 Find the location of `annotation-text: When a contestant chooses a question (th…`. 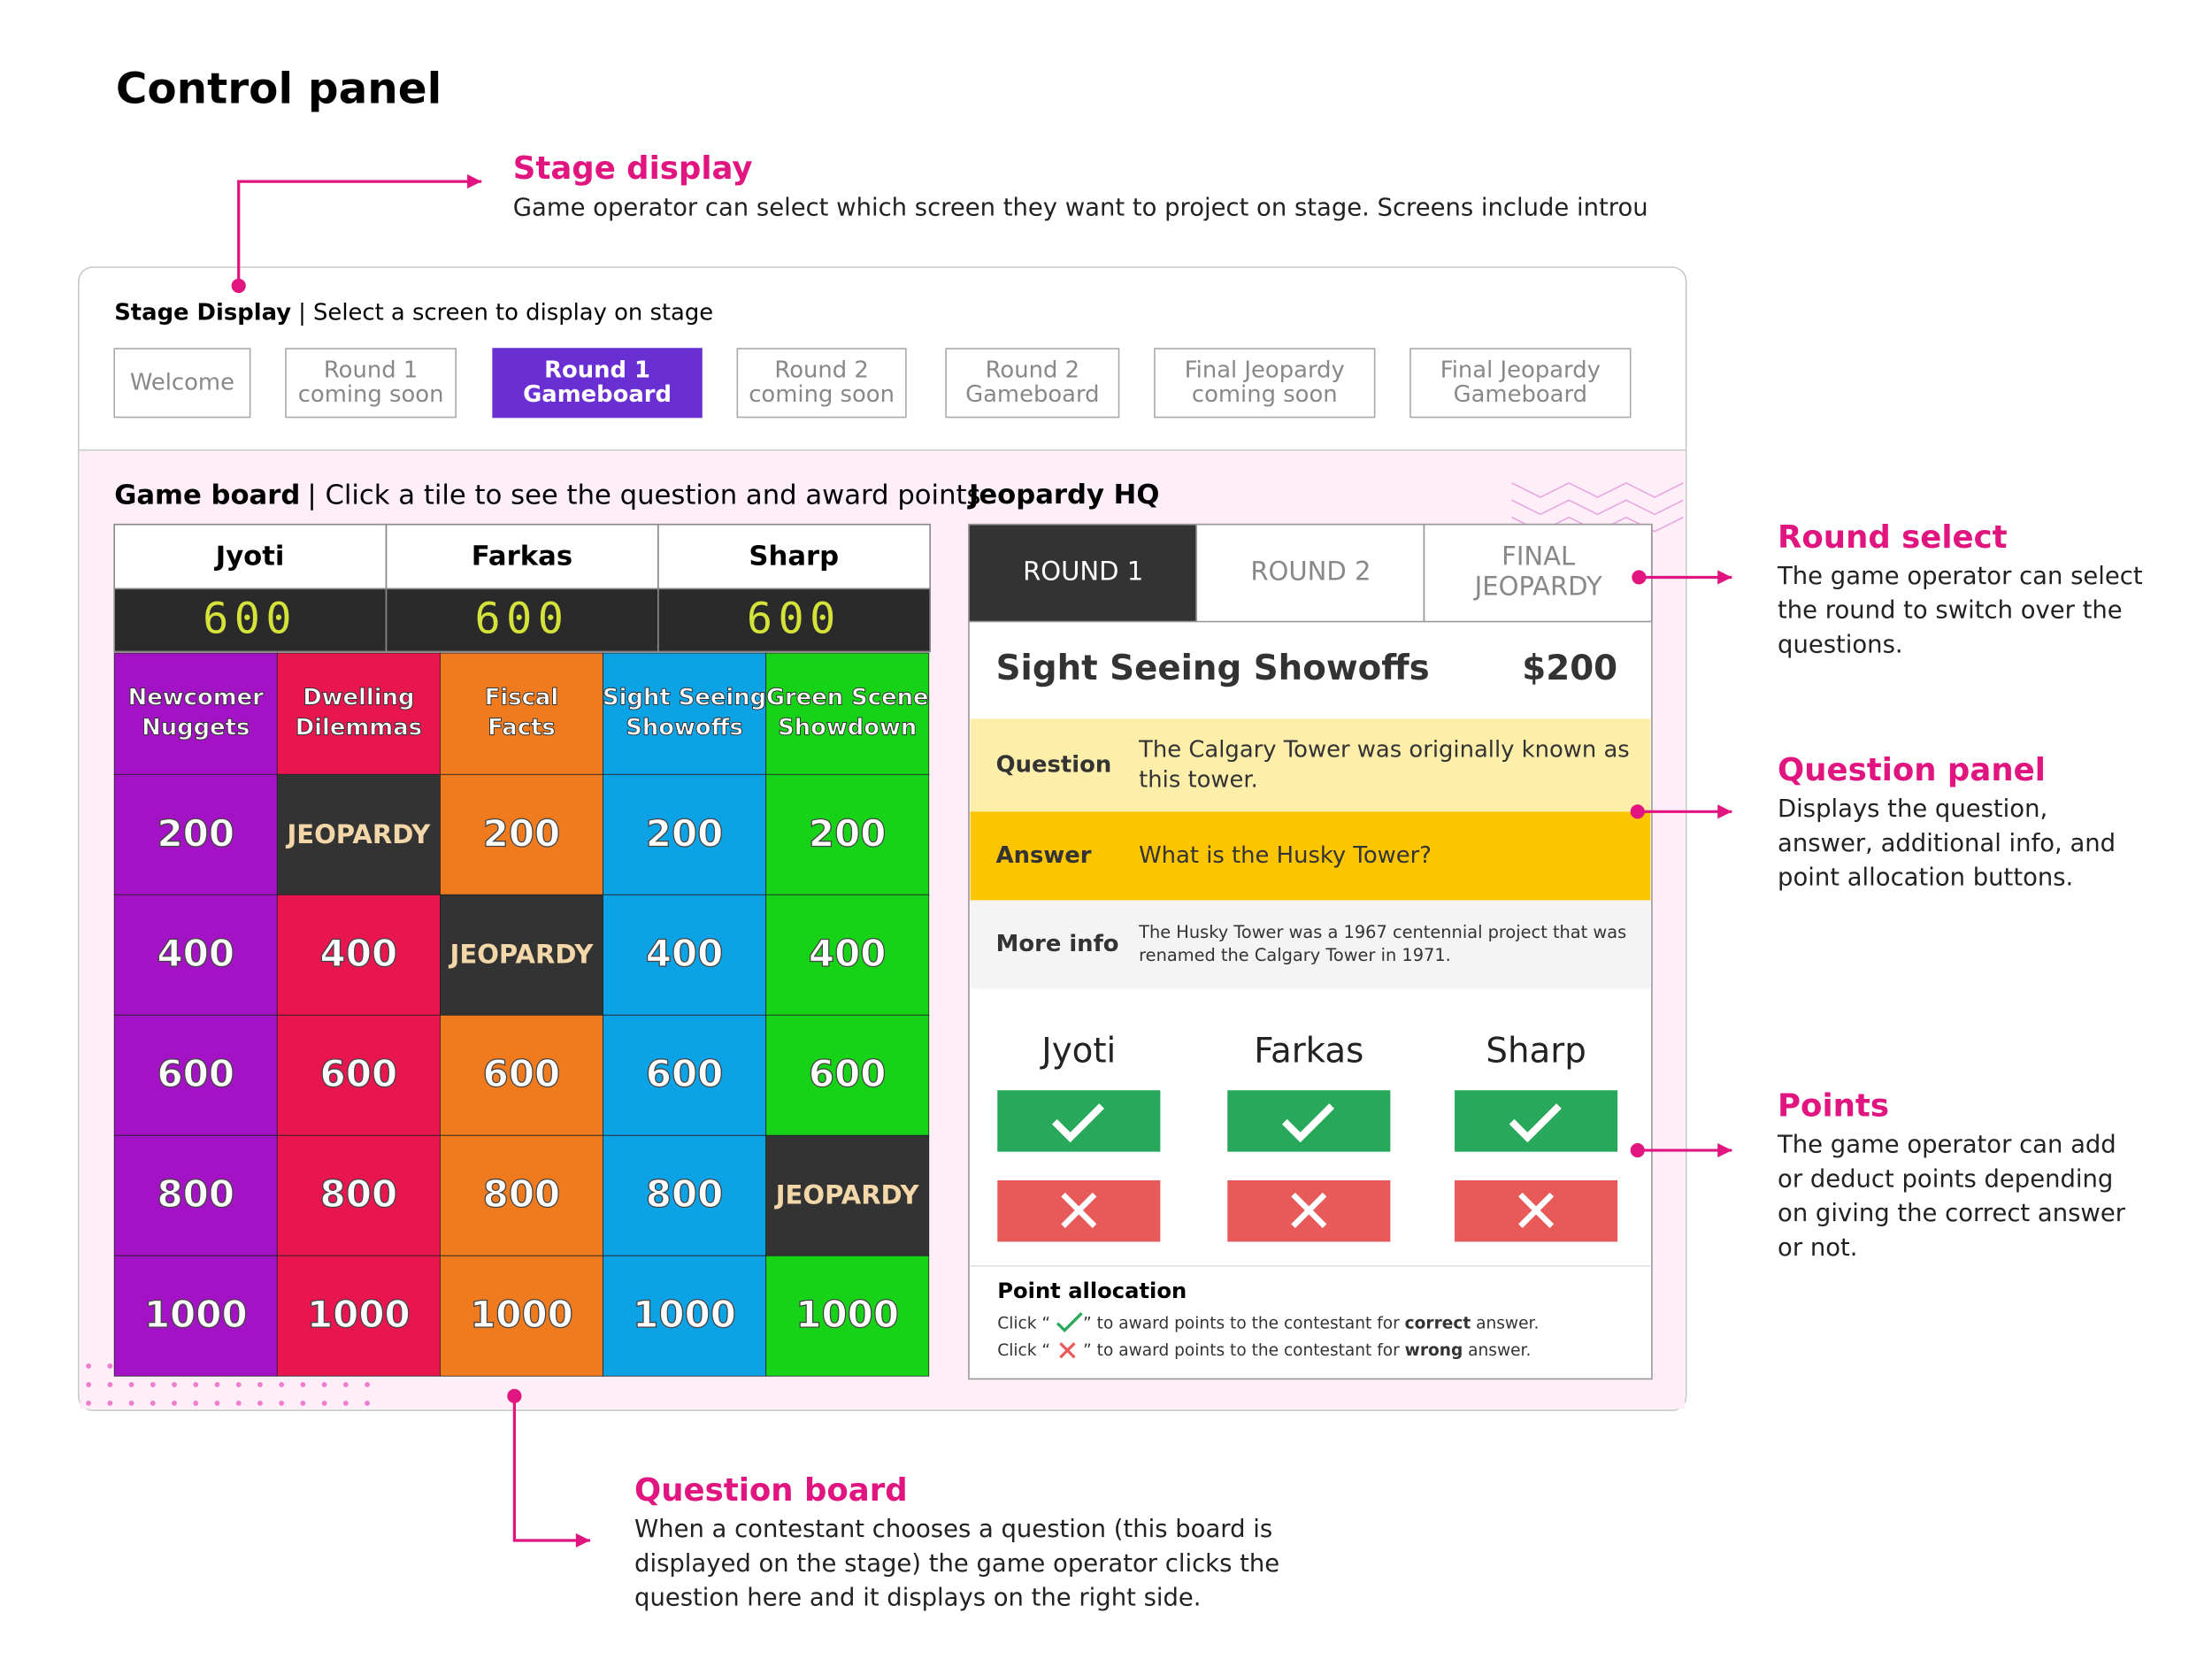

annotation-text: When a contestant chooses a question (th… is located at coordinates (953, 1530).